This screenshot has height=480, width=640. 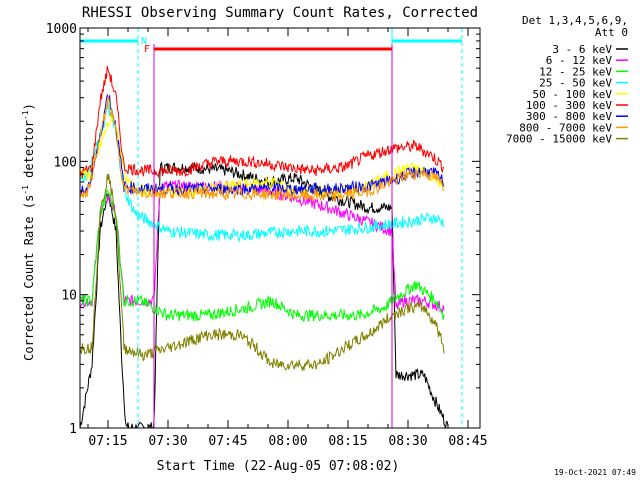 What do you see at coordinates (573, 94) in the screenshot?
I see `legend-label-5: 50 - 100 keV` at bounding box center [573, 94].